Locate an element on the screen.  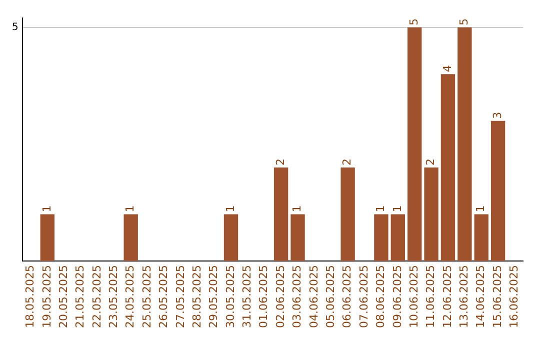
x-tick-label: 31.05.2025 is located at coordinates (247, 296).